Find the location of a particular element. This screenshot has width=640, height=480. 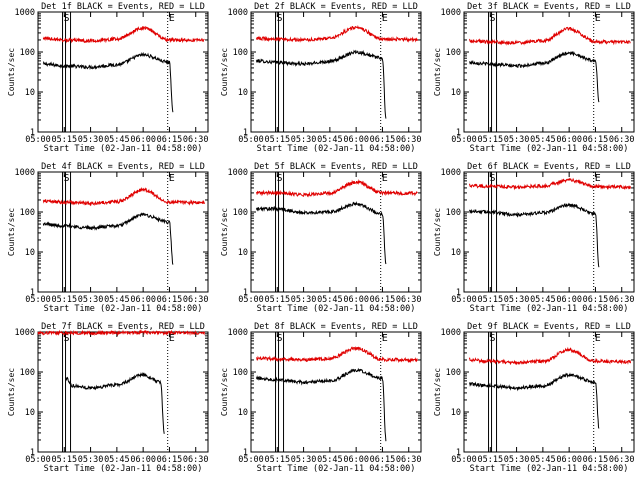

chart-title: Det 2f BLACK = Events, RED = LLD is located at coordinates (336, 7).